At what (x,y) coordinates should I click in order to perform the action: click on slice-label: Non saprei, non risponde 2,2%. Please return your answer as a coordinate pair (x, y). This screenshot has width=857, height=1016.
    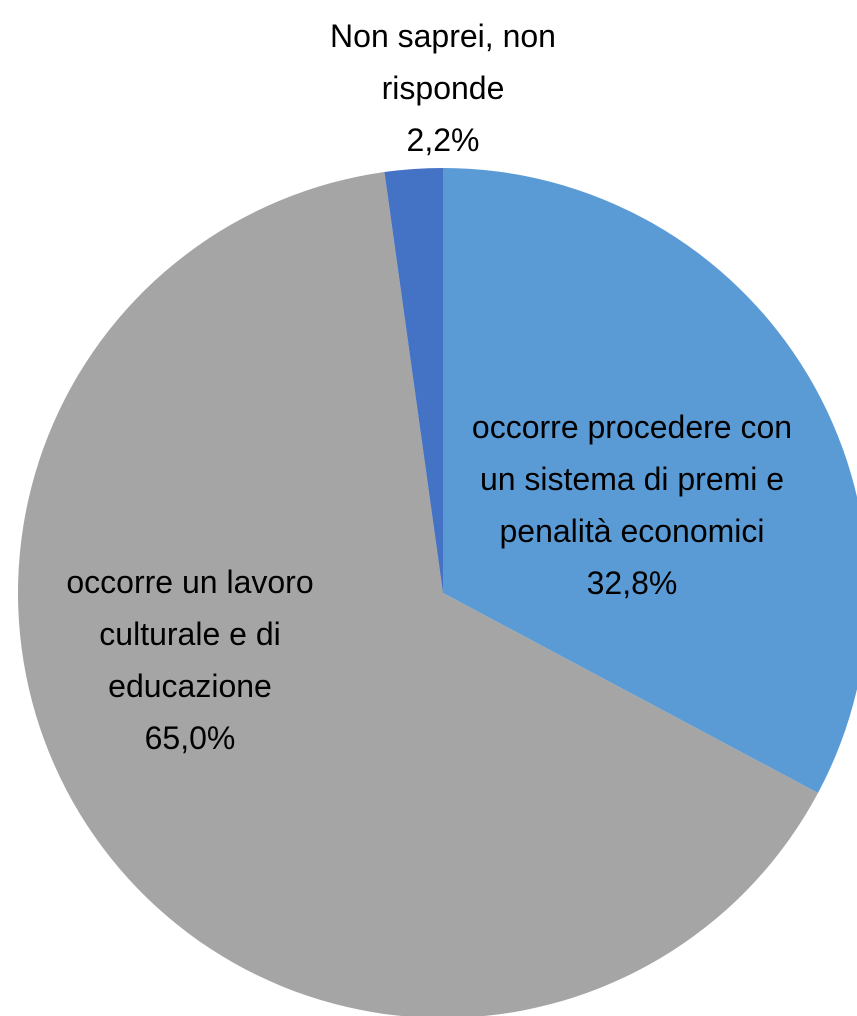
    Looking at the image, I should click on (443, 88).